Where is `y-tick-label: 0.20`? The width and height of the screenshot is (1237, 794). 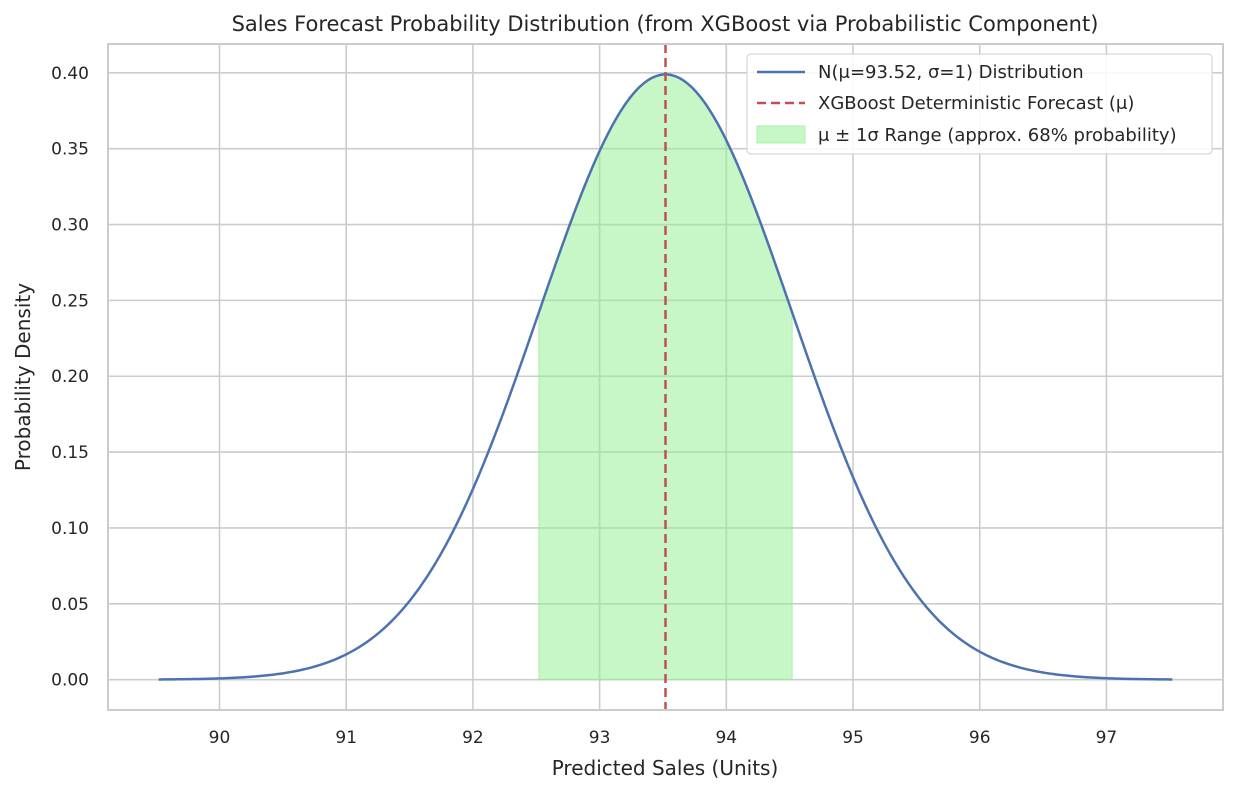 y-tick-label: 0.20 is located at coordinates (70, 377).